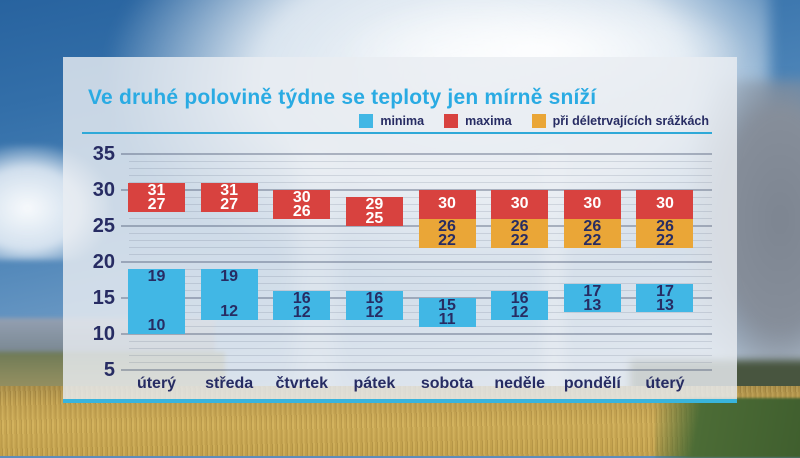  Describe the element at coordinates (229, 294) in the screenshot. I see `temp-bar-minima: 19 12` at that location.